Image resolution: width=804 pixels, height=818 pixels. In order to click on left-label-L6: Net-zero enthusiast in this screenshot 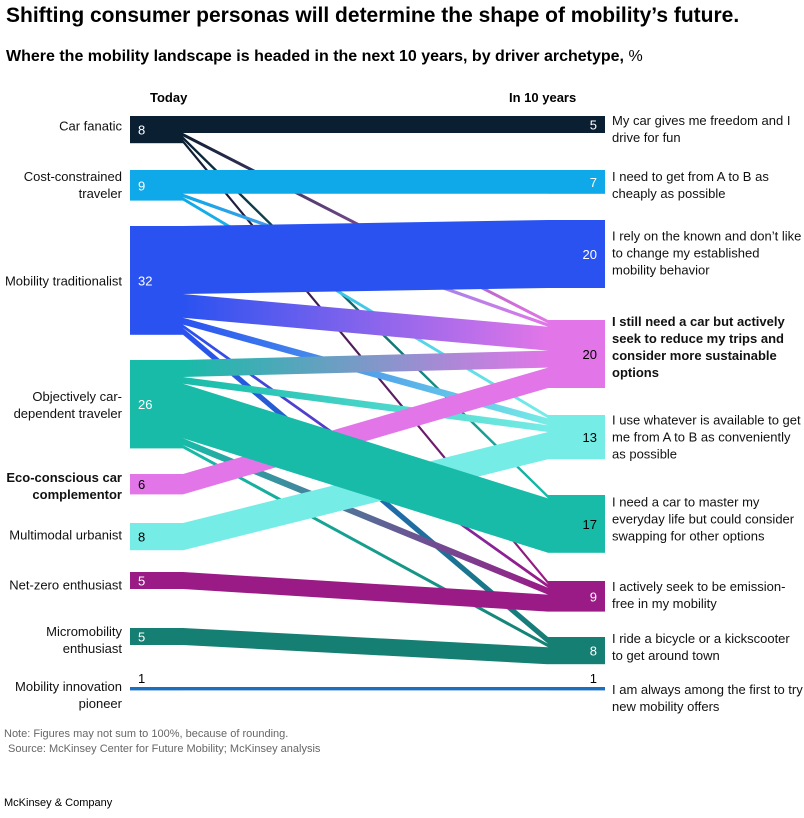, I will do `click(65, 585)`.